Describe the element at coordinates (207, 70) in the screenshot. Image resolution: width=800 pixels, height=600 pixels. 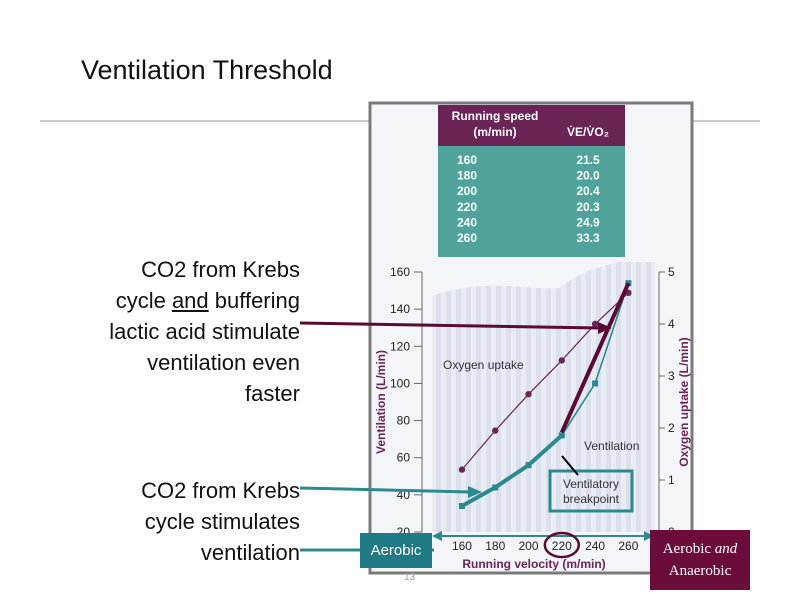
I see `slide-title: Ventilation Threshold` at that location.